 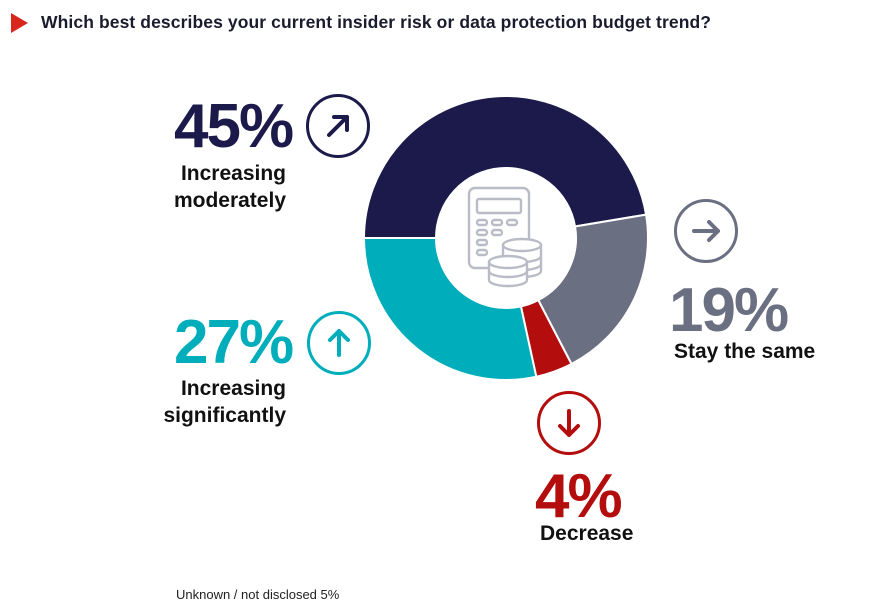 I want to click on label-decrease: Decrease, so click(x=587, y=533).